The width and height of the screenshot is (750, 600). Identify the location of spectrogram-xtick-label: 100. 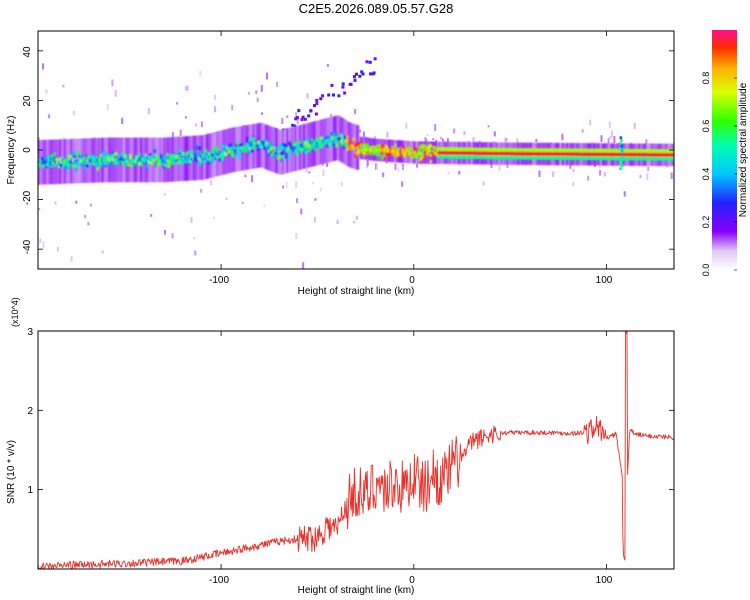
(604, 280).